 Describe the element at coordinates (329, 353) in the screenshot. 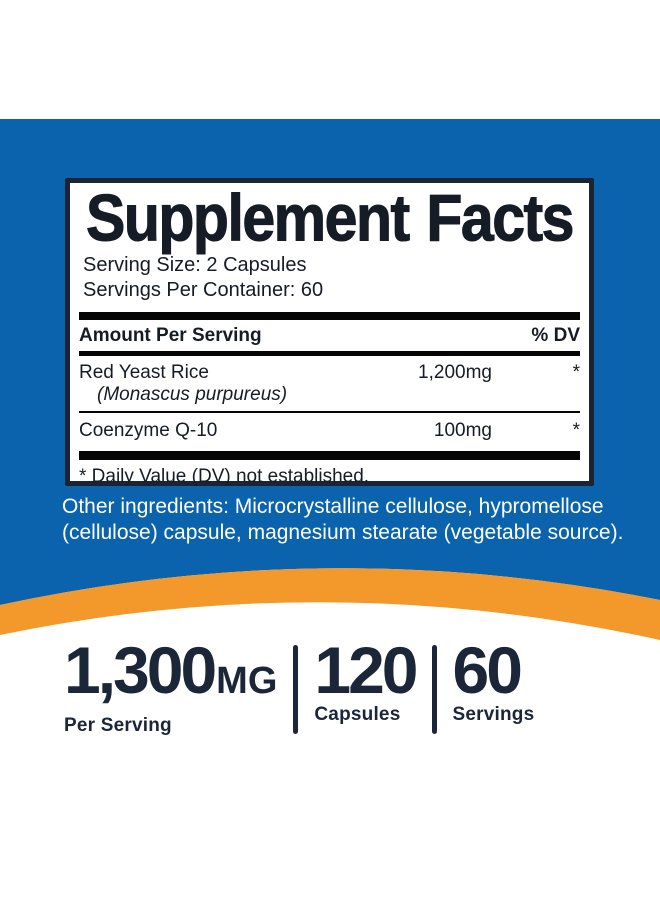

I see `divider-bar-medium` at that location.